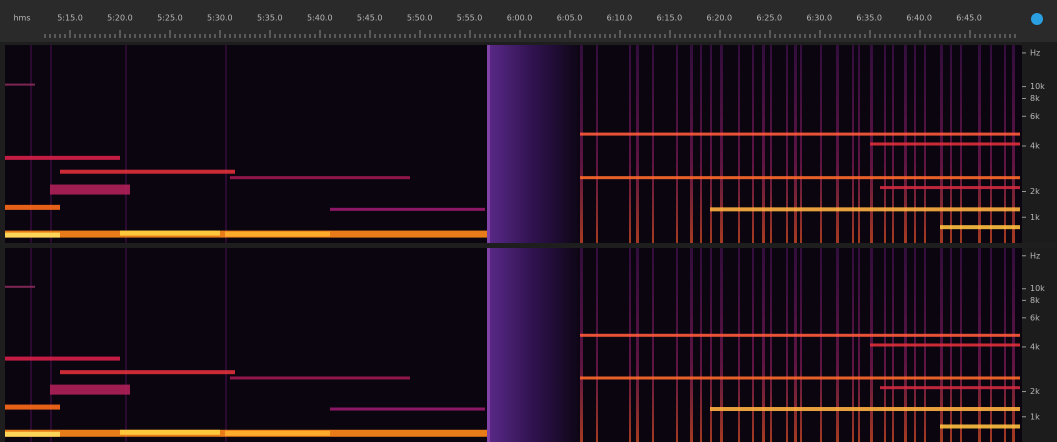 This screenshot has width=1057, height=442. I want to click on time-label: 5:35.0, so click(270, 18).